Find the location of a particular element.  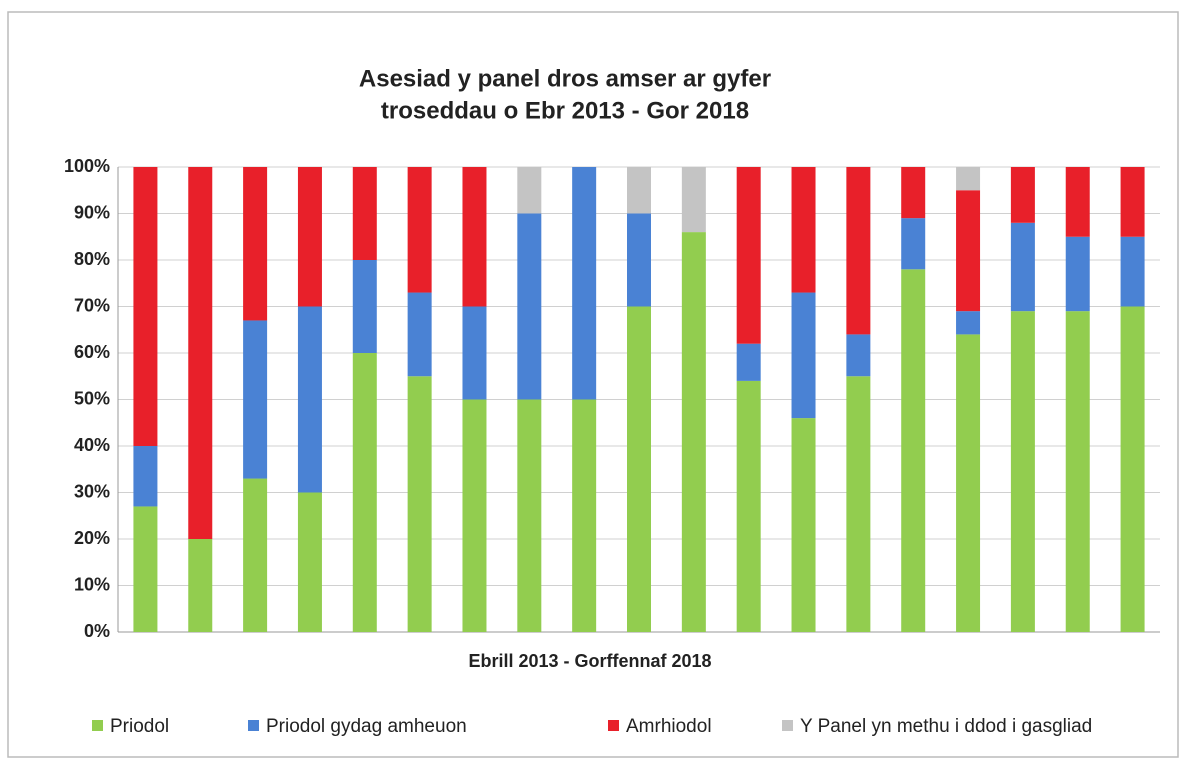

y-tick-label: 60% is located at coordinates (92, 352).